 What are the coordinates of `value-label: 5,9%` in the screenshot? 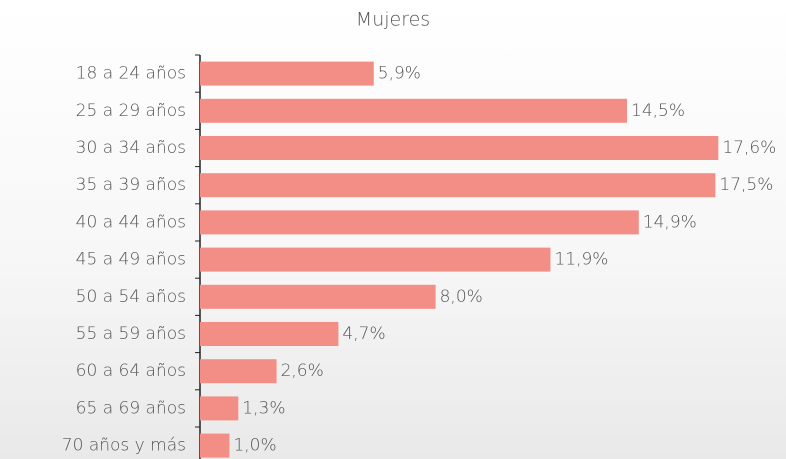 It's located at (399, 74).